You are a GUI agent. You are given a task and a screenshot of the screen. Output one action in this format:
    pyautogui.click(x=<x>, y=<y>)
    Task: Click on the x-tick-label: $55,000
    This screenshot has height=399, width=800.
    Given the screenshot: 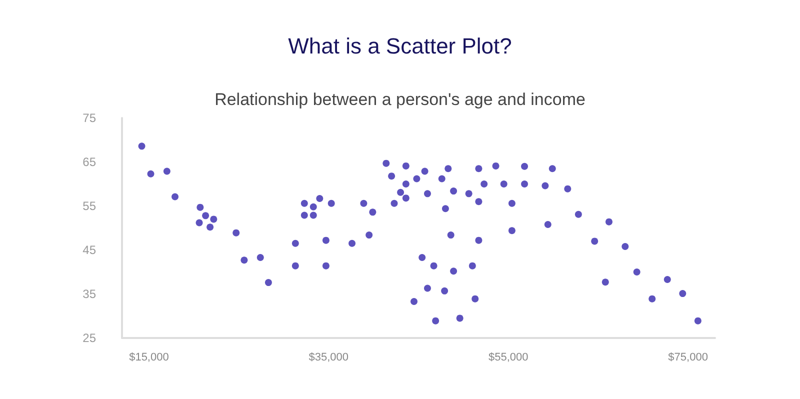 What is the action you would take?
    pyautogui.click(x=508, y=358)
    